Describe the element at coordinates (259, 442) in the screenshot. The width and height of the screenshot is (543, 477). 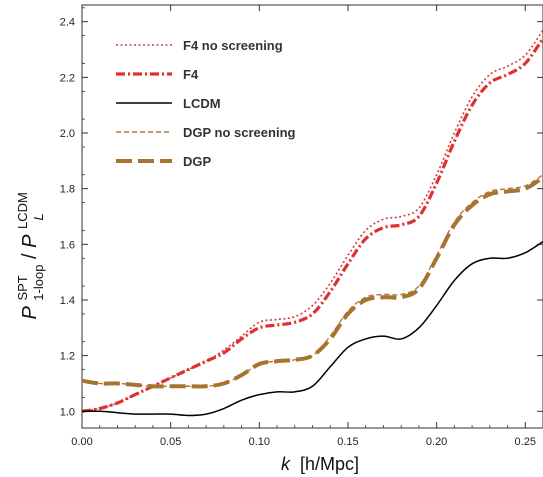
I see `x-tick-label: 0.10` at that location.